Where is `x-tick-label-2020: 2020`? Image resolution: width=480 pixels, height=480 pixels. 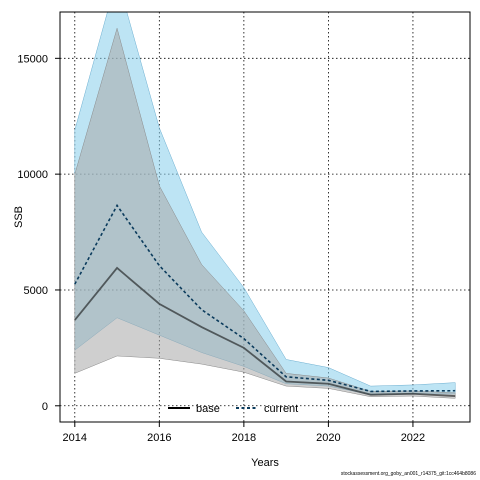 x-tick-label-2020: 2020 is located at coordinates (328, 438).